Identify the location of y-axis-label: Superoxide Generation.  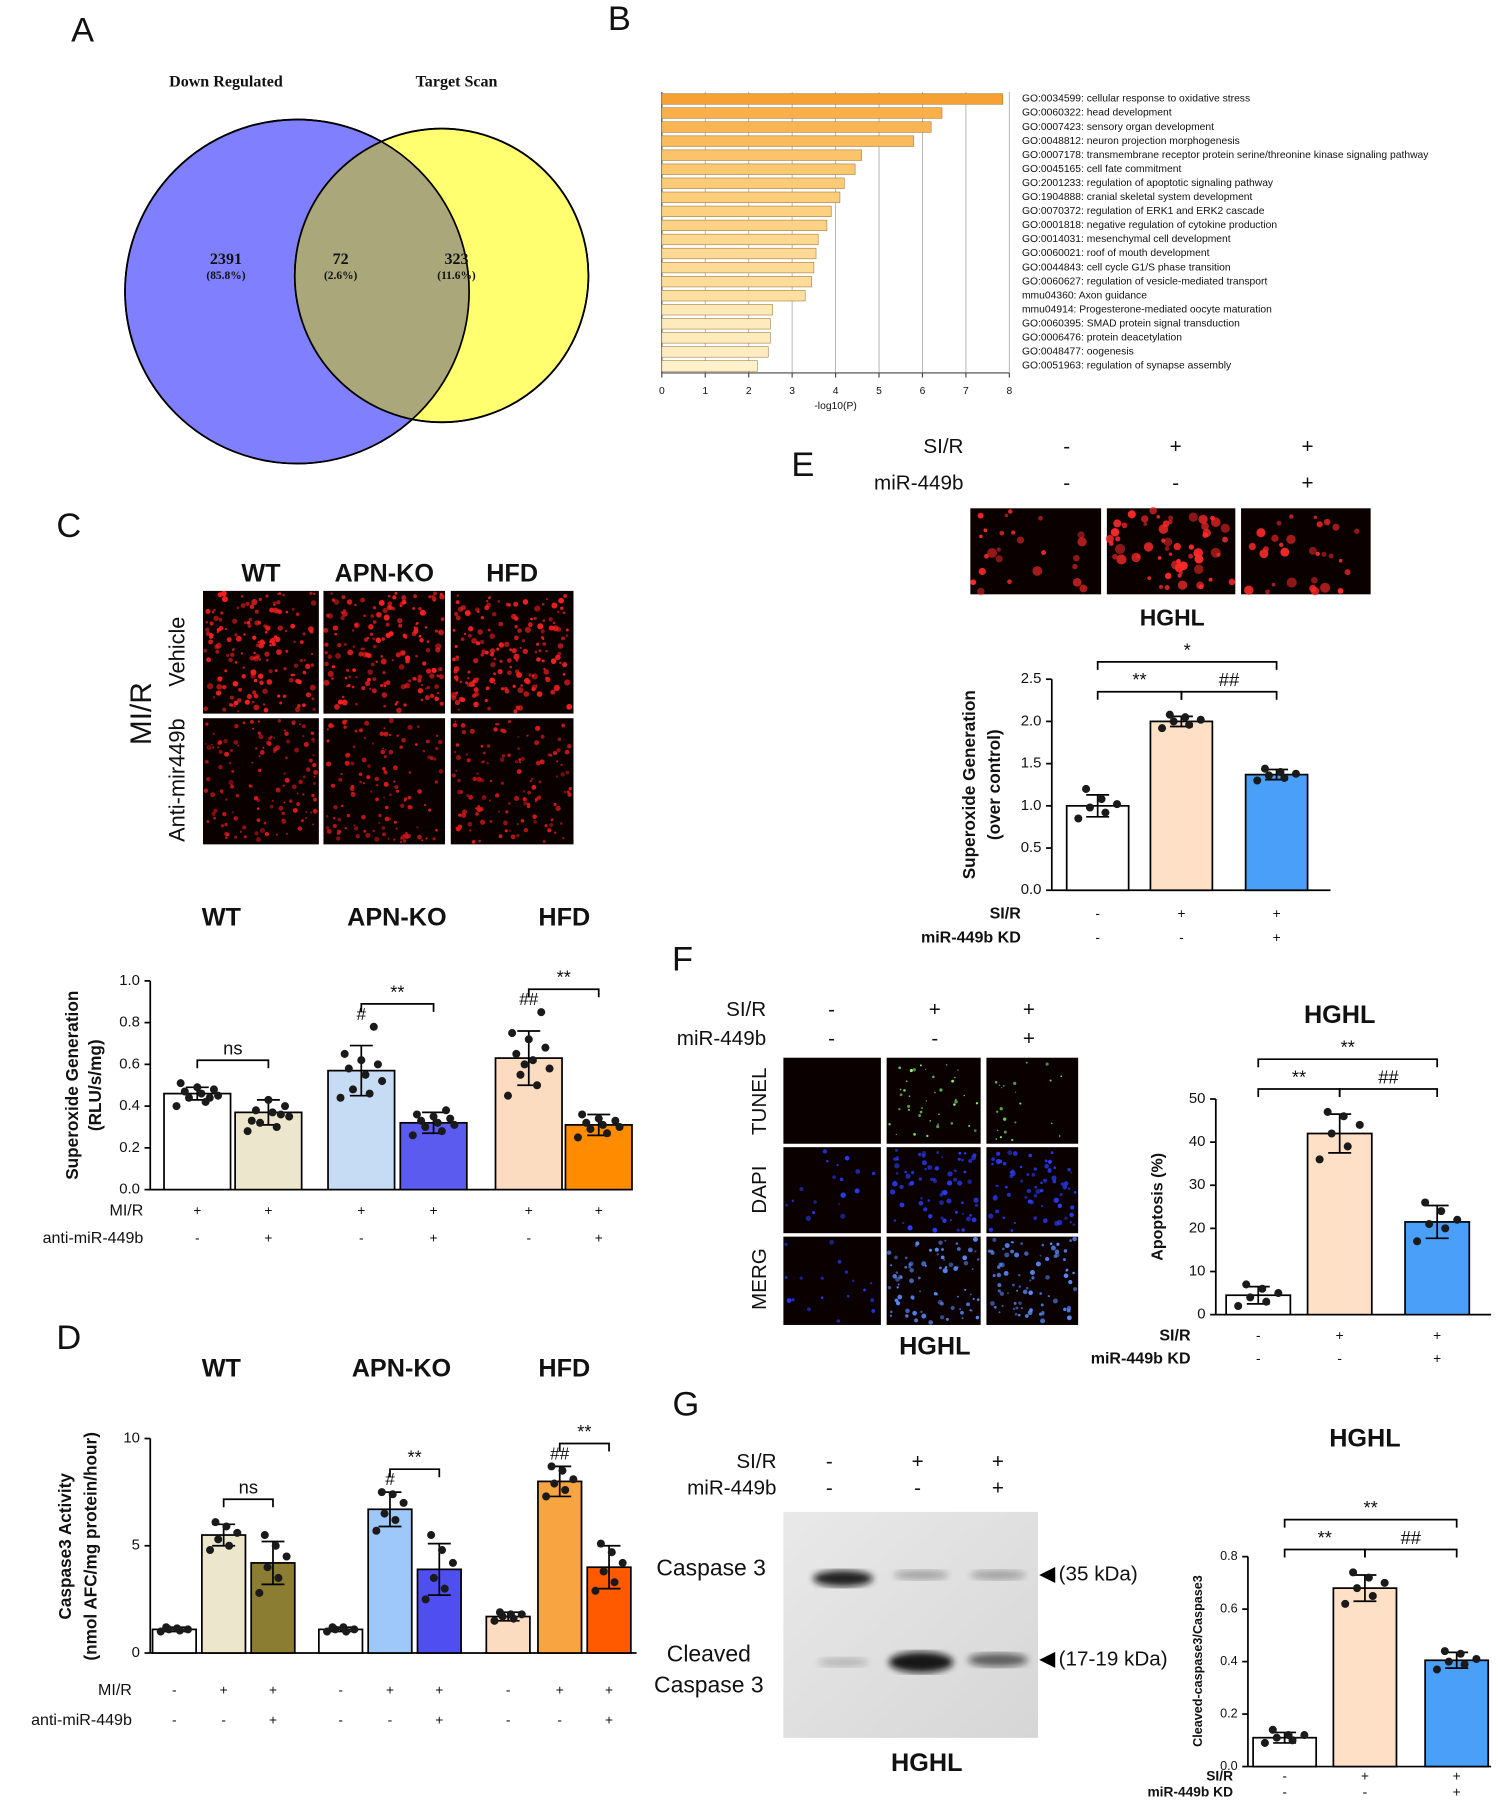
(969, 784).